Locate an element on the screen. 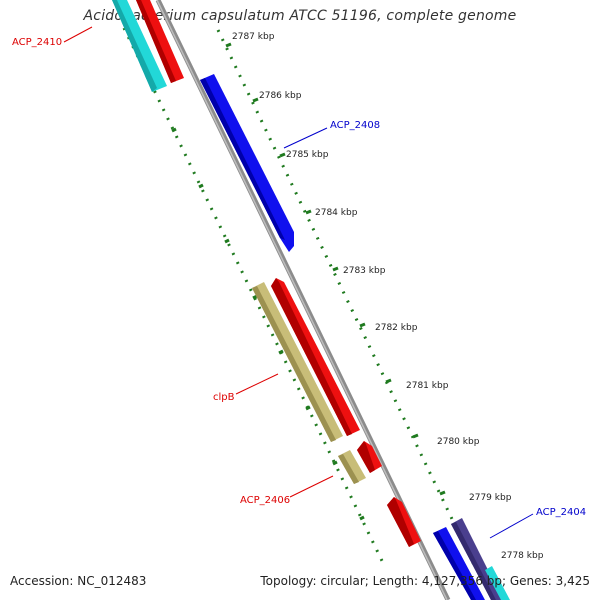 This screenshot has width=600, height=600. gene-feature-acp2408-shade is located at coordinates (242, 159).